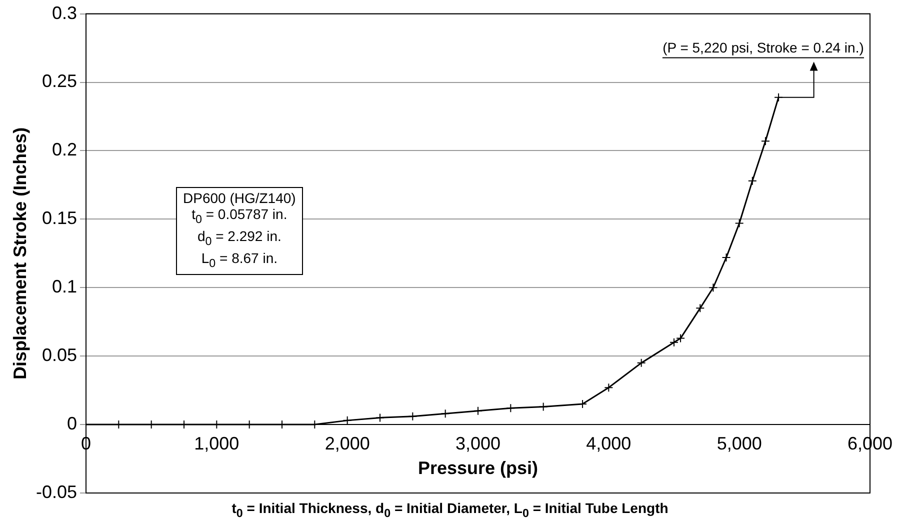  Describe the element at coordinates (478, 468) in the screenshot. I see `x-axis-title: Pressure (psi)` at that location.